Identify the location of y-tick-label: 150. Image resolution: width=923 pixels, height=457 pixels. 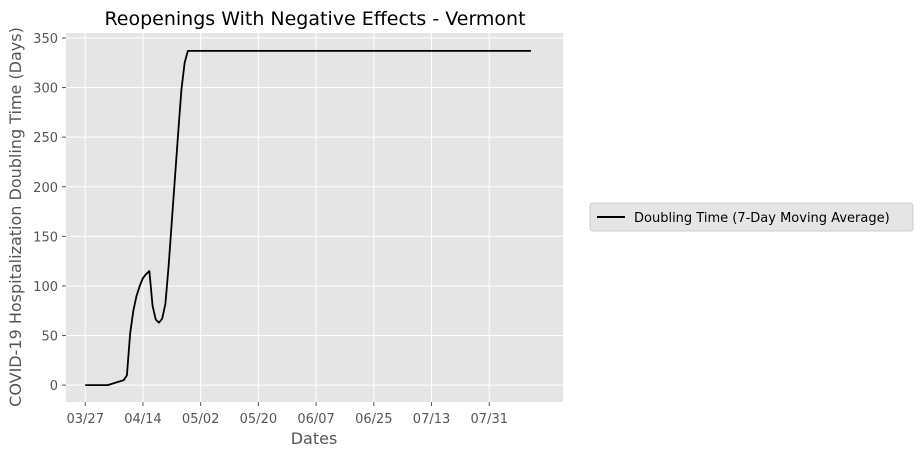
(45, 237).